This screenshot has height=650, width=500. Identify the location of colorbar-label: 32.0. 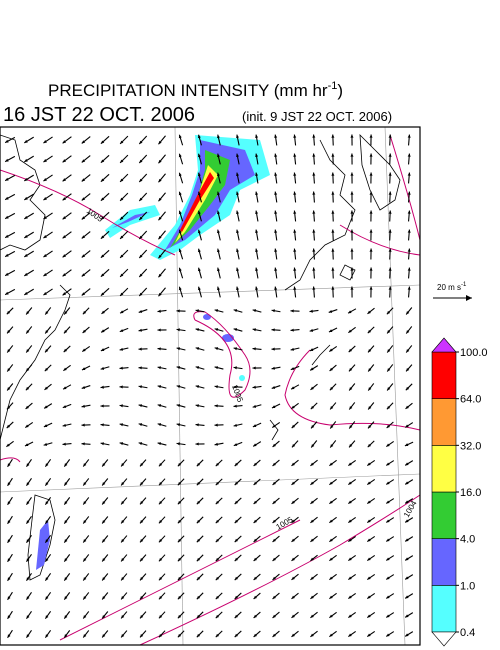
(470, 446).